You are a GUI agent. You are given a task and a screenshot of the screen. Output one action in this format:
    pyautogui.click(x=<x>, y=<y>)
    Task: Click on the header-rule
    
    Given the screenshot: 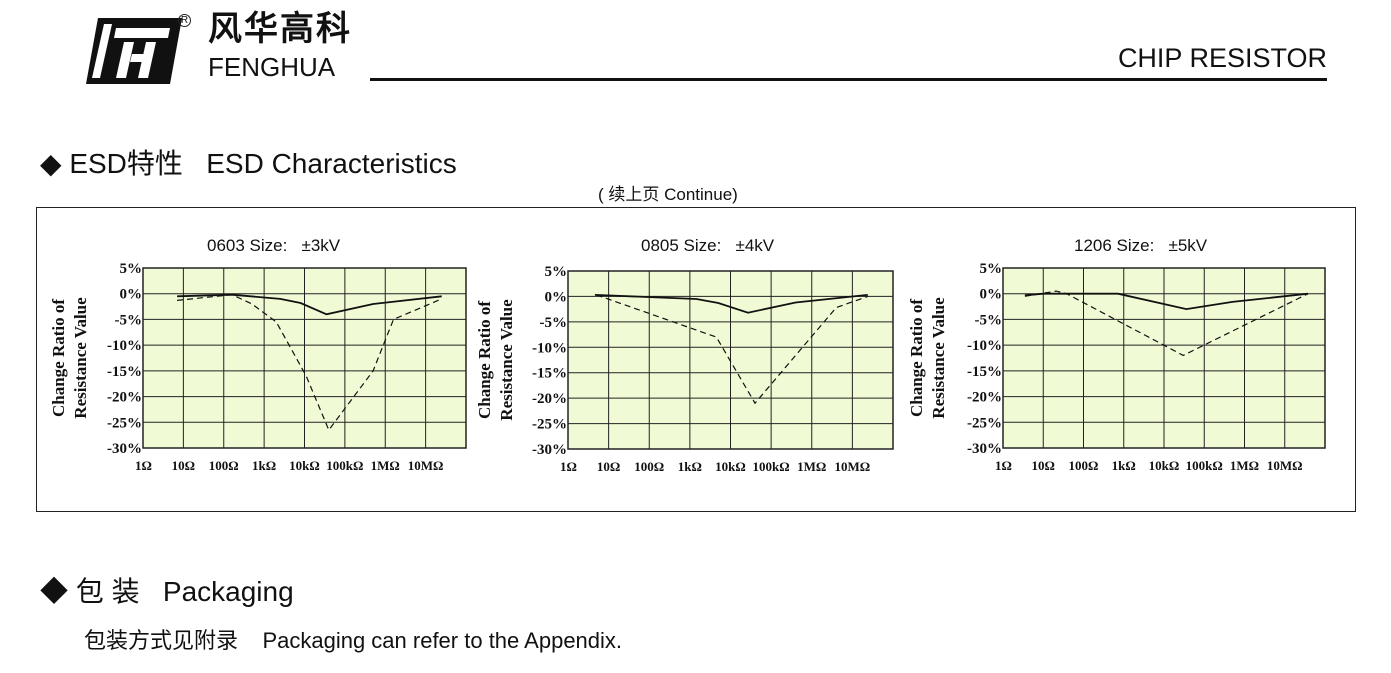 What is the action you would take?
    pyautogui.click(x=848, y=79)
    